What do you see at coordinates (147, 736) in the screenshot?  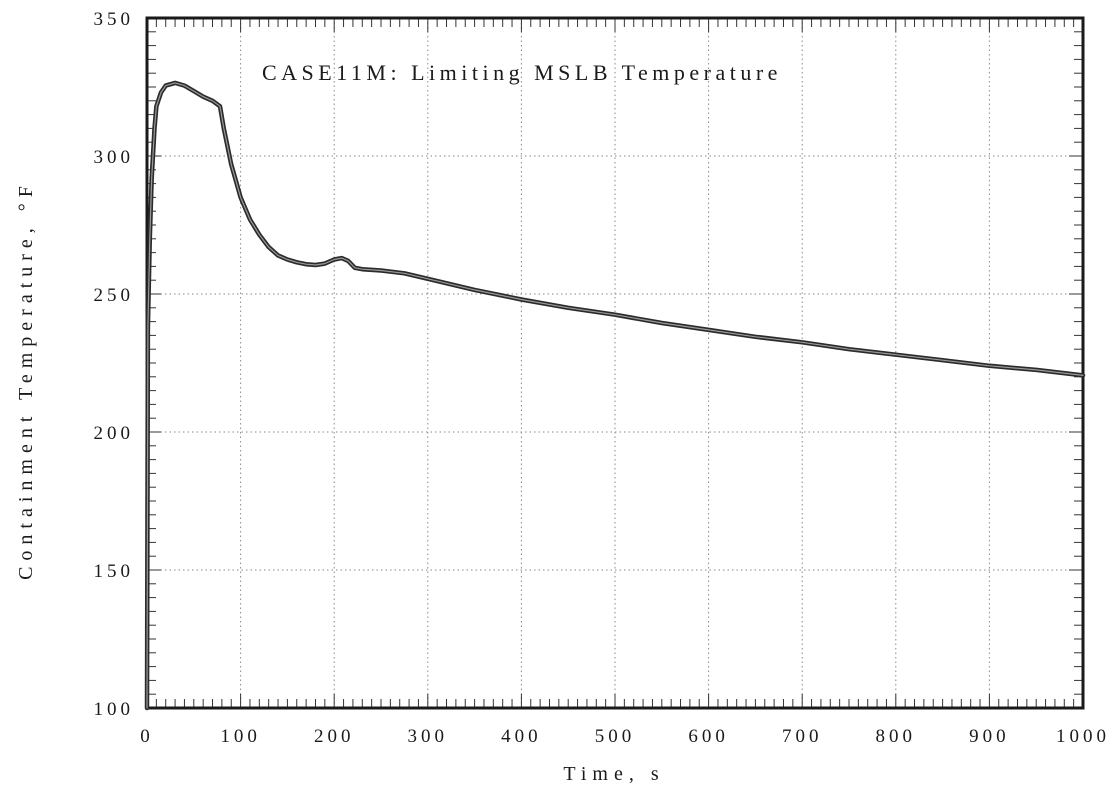 I see `x-tick-label: 0` at bounding box center [147, 736].